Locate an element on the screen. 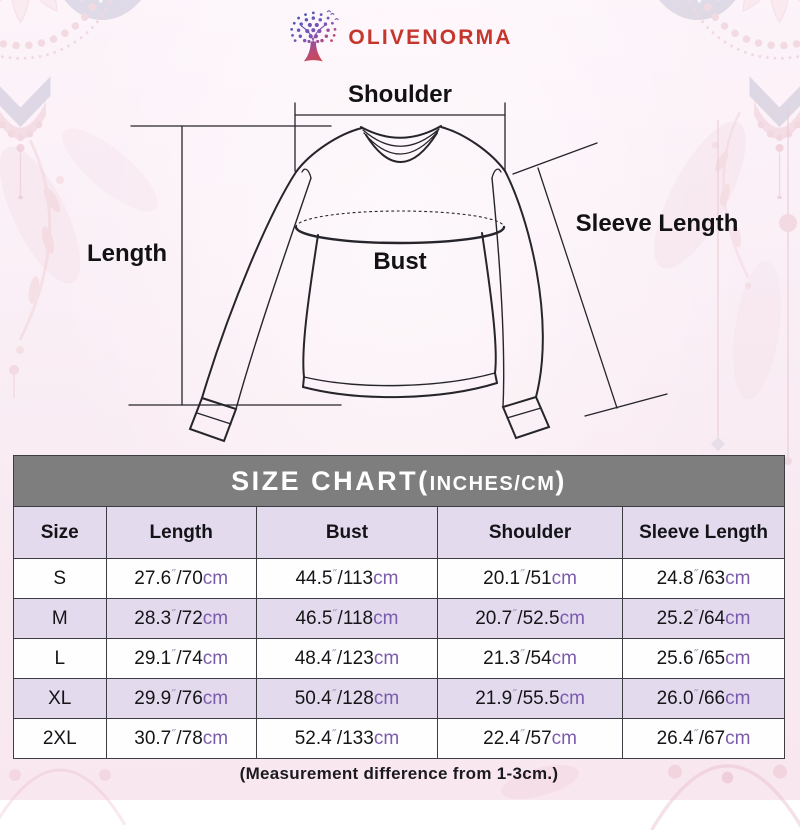  inch-value: 25.2 is located at coordinates (675, 618).